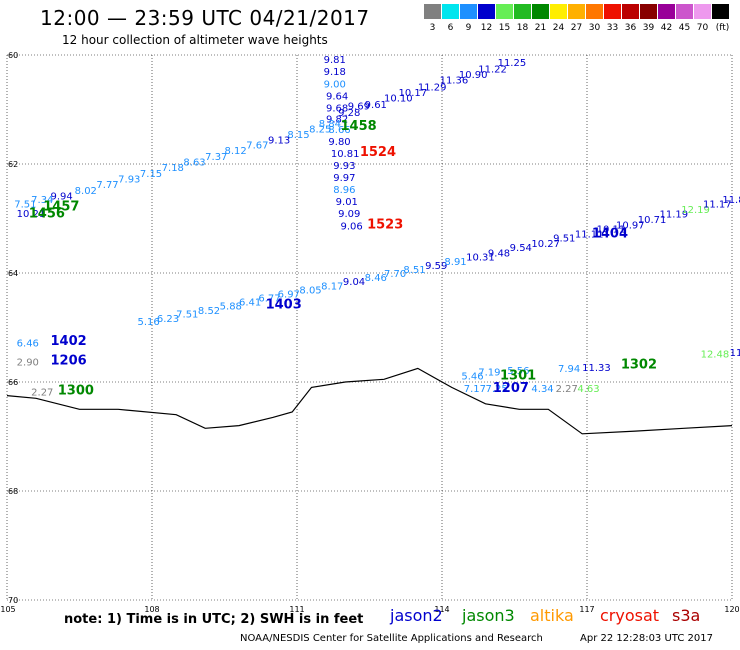 The height and width of the screenshot is (650, 740). What do you see at coordinates (129, 180) in the screenshot?
I see `wave-height-label: 7.93` at bounding box center [129, 180].